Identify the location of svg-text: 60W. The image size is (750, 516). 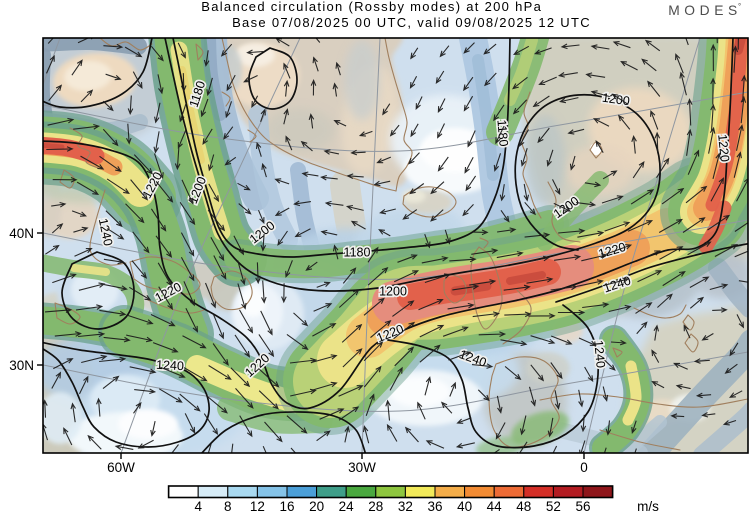
(121, 467).